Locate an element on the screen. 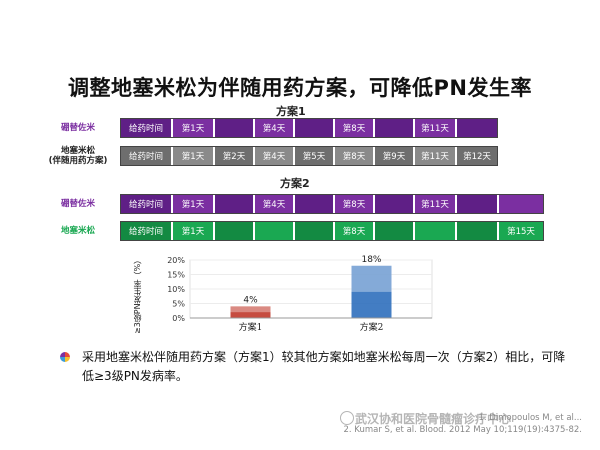 Image resolution: width=600 pixels, height=450 pixels. chart-y-axis-label: ≥3级PN发生率（%） is located at coordinates (137, 295).